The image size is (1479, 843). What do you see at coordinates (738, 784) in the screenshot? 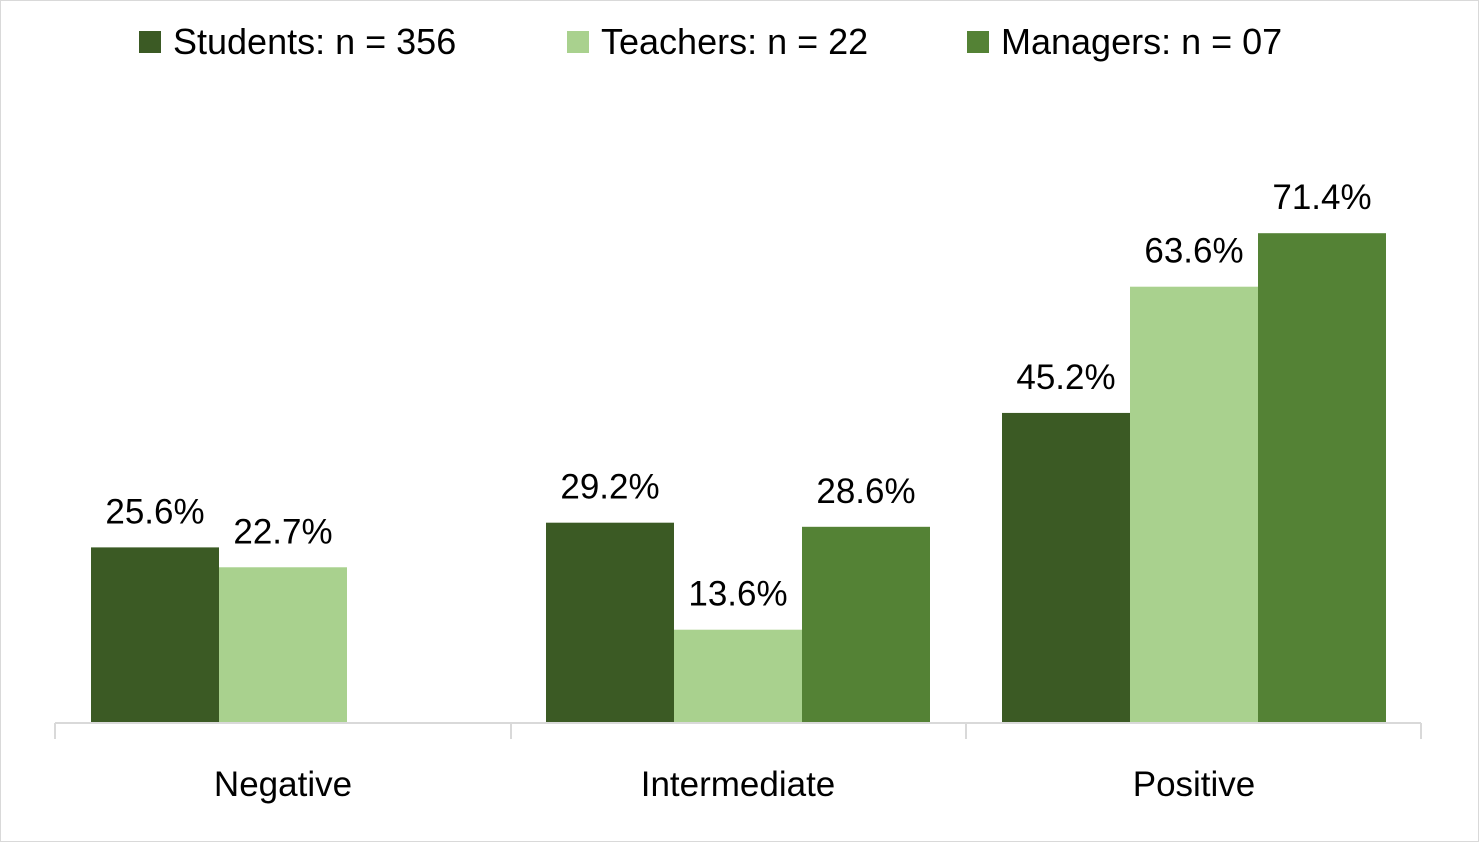
I see `x-tick-label-intermediate: Intermediate` at bounding box center [738, 784].